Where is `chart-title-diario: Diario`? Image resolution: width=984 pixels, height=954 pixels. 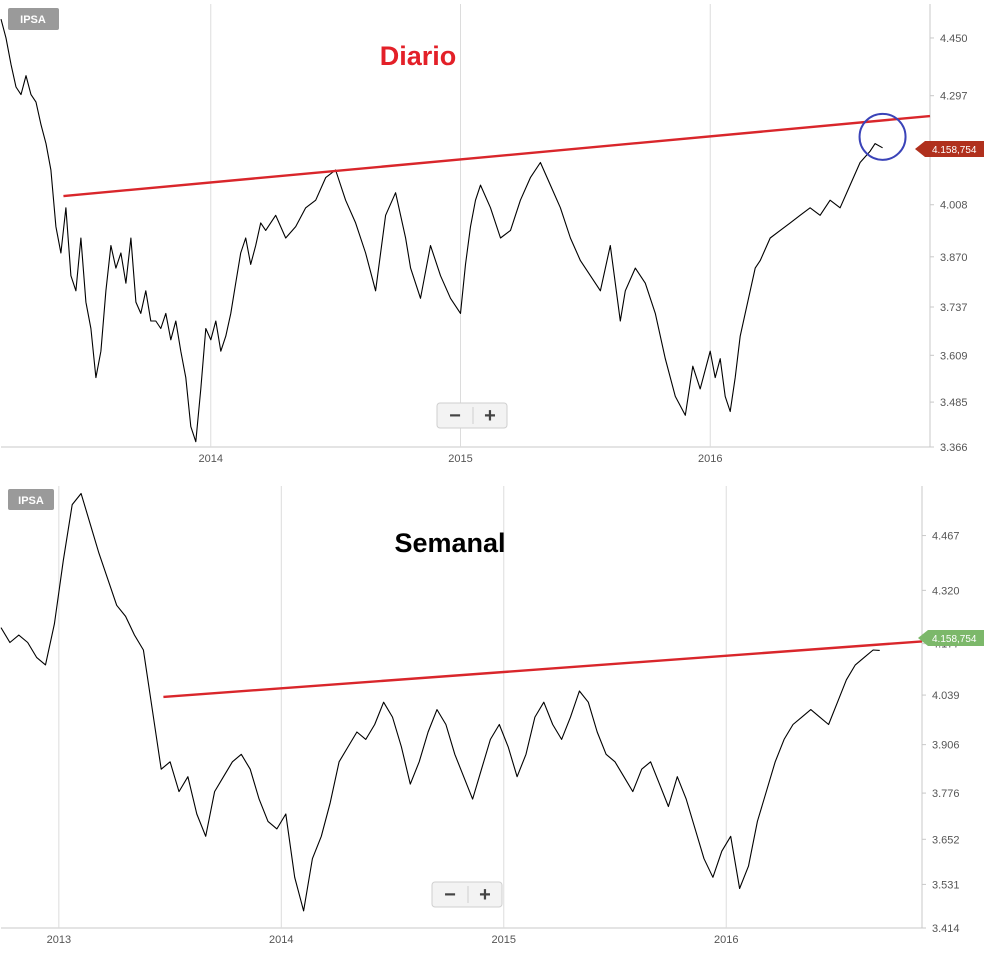
chart-title-diario: Diario is located at coordinates (418, 56).